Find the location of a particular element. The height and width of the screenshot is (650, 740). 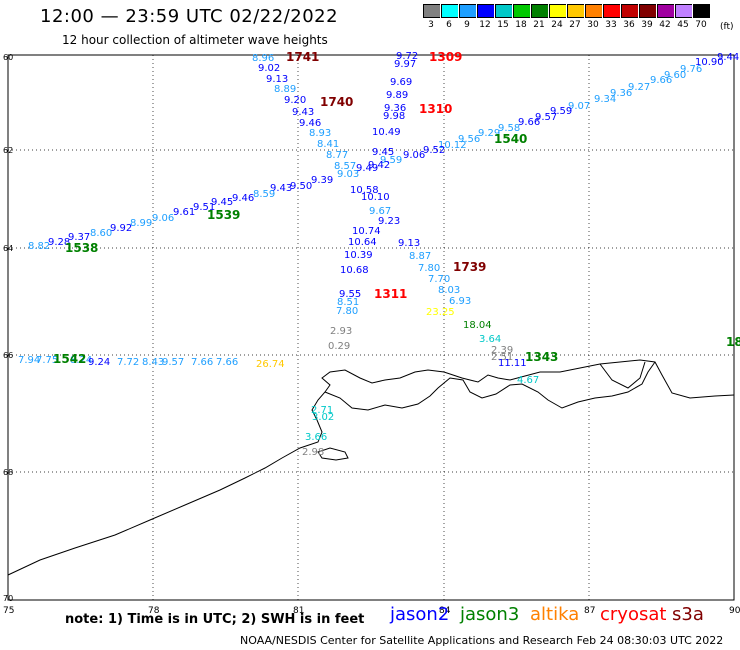

wave-height-value: 10.49 is located at coordinates (386, 132).